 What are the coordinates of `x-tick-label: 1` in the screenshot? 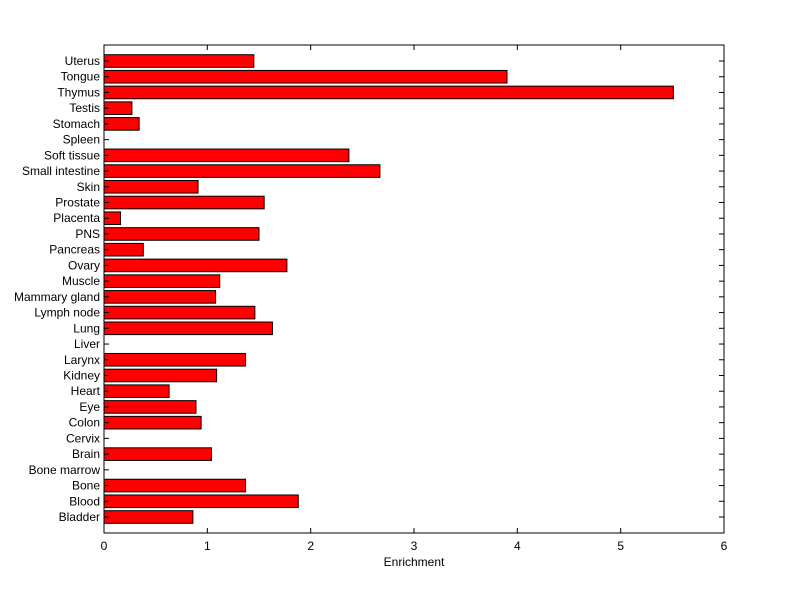 It's located at (207, 546).